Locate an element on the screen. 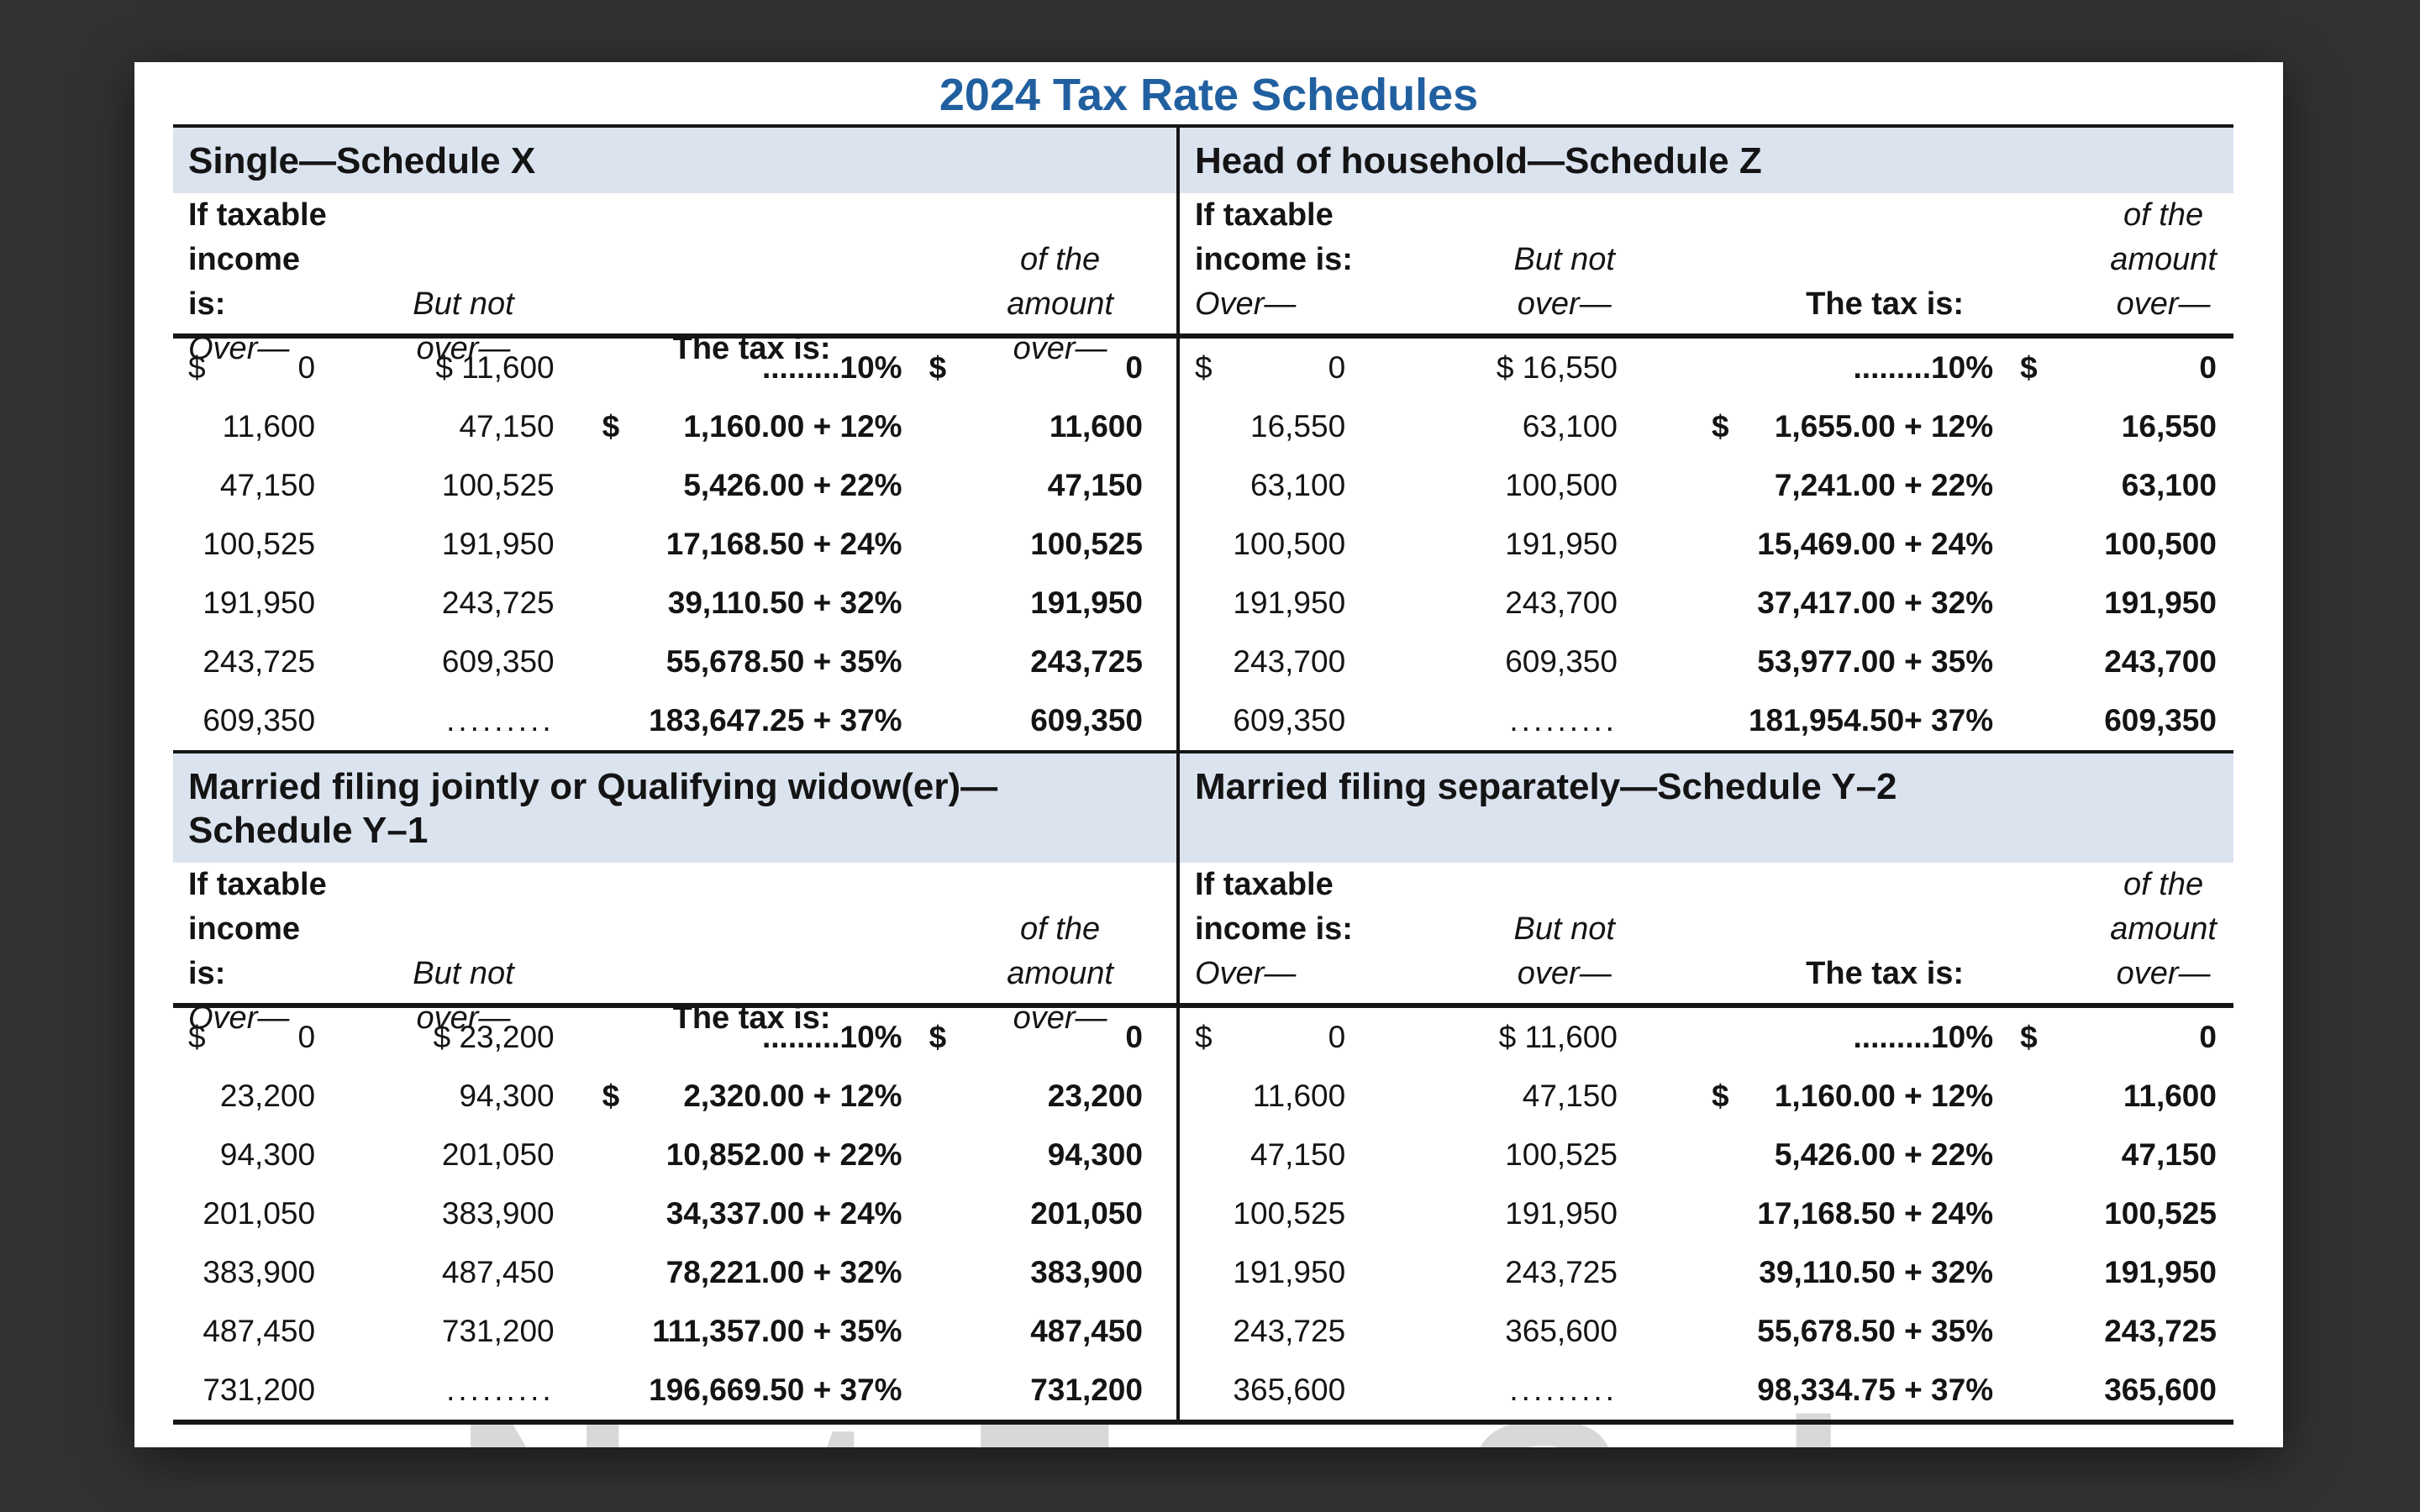 The height and width of the screenshot is (1512, 2420). but-not-over-cell: 609,350 is located at coordinates (498, 661).